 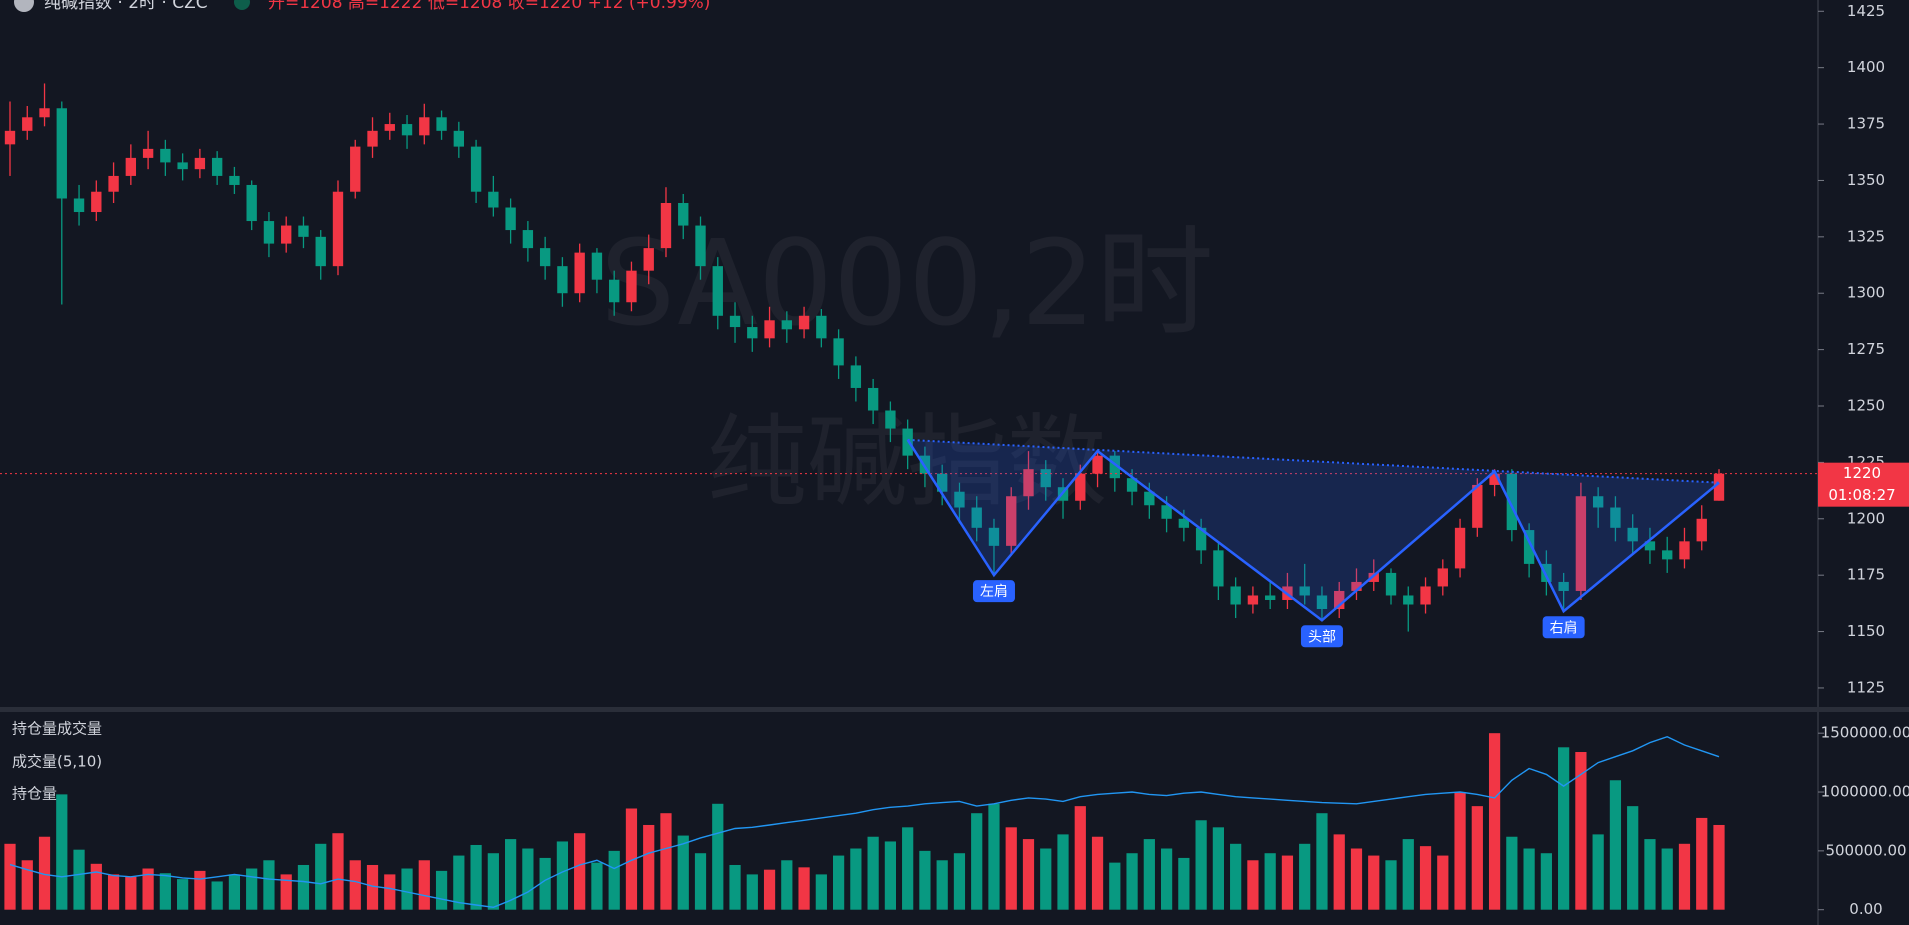 I want to click on legend-entry: 持仓量, so click(x=34, y=794).